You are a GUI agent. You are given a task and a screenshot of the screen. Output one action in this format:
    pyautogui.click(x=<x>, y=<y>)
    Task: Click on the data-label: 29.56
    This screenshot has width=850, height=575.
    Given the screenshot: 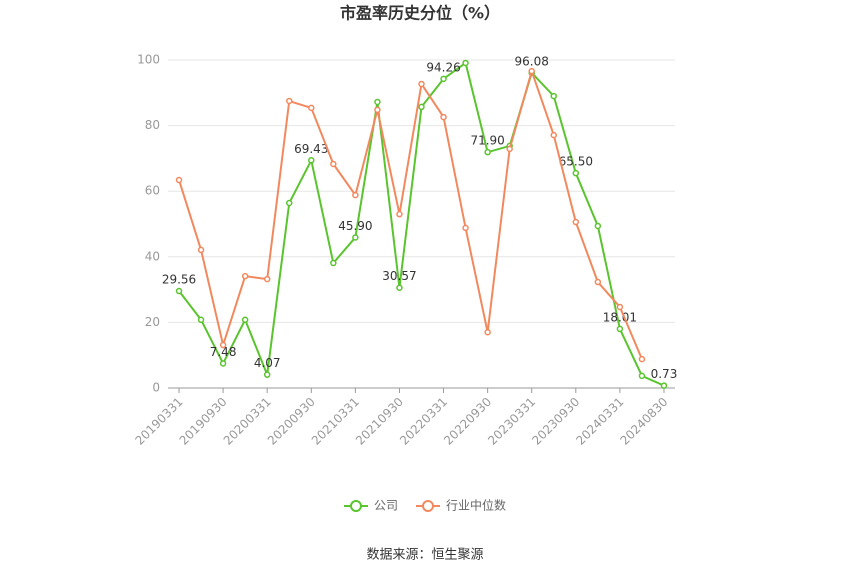 What is the action you would take?
    pyautogui.click(x=179, y=280)
    